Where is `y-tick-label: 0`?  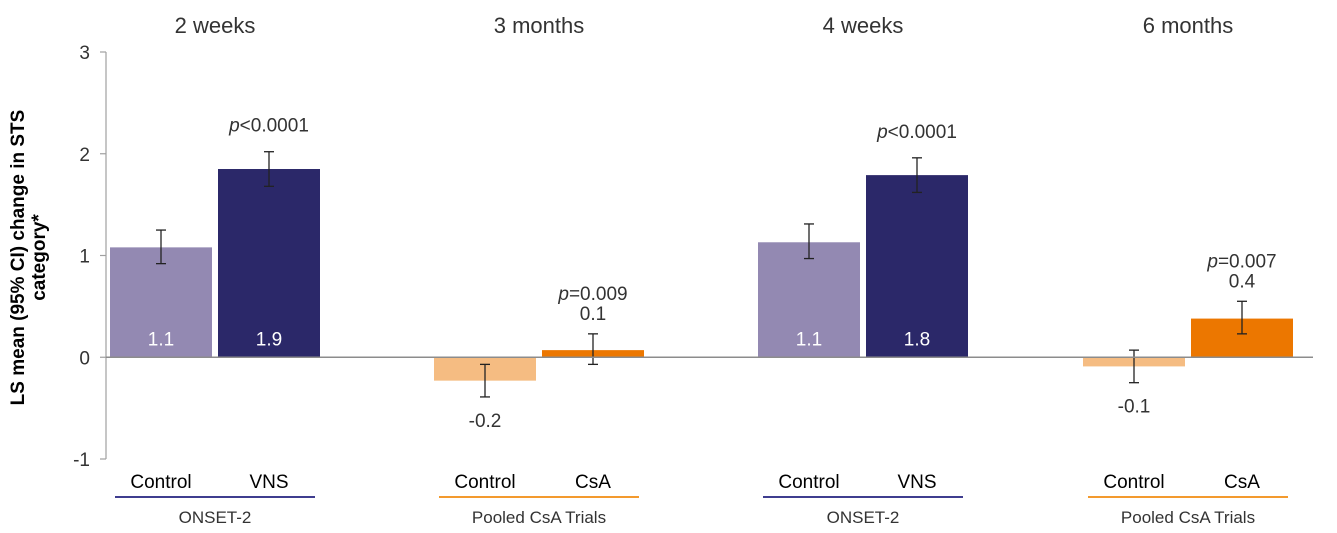
y-tick-label: 0 is located at coordinates (84, 358).